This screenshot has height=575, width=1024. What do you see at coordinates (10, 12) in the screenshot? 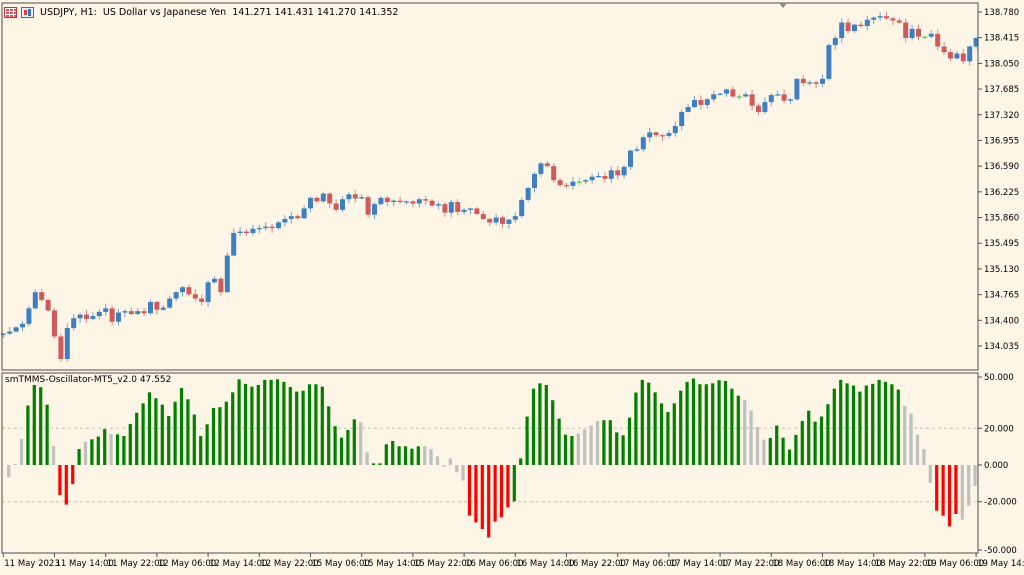
I see `symbol-grid-icon` at bounding box center [10, 12].